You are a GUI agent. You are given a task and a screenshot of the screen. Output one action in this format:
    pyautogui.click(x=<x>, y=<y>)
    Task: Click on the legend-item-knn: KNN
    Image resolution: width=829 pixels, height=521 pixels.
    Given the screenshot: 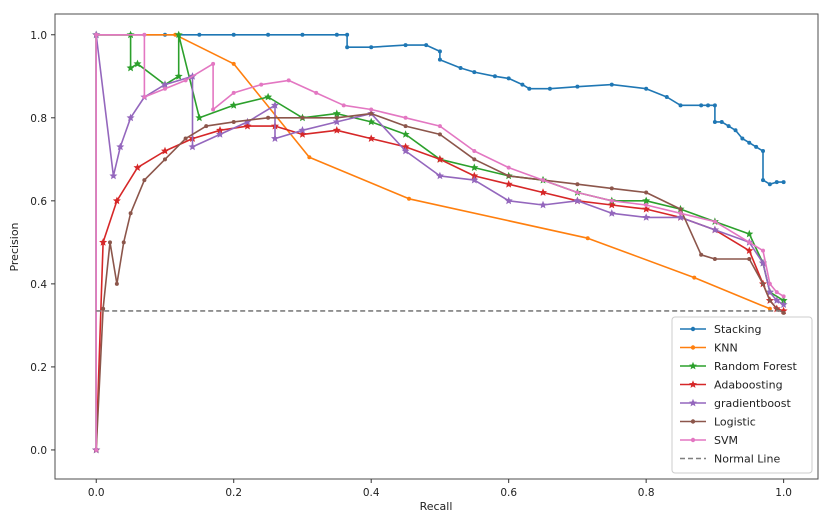 What is the action you would take?
    pyautogui.click(x=709, y=348)
    